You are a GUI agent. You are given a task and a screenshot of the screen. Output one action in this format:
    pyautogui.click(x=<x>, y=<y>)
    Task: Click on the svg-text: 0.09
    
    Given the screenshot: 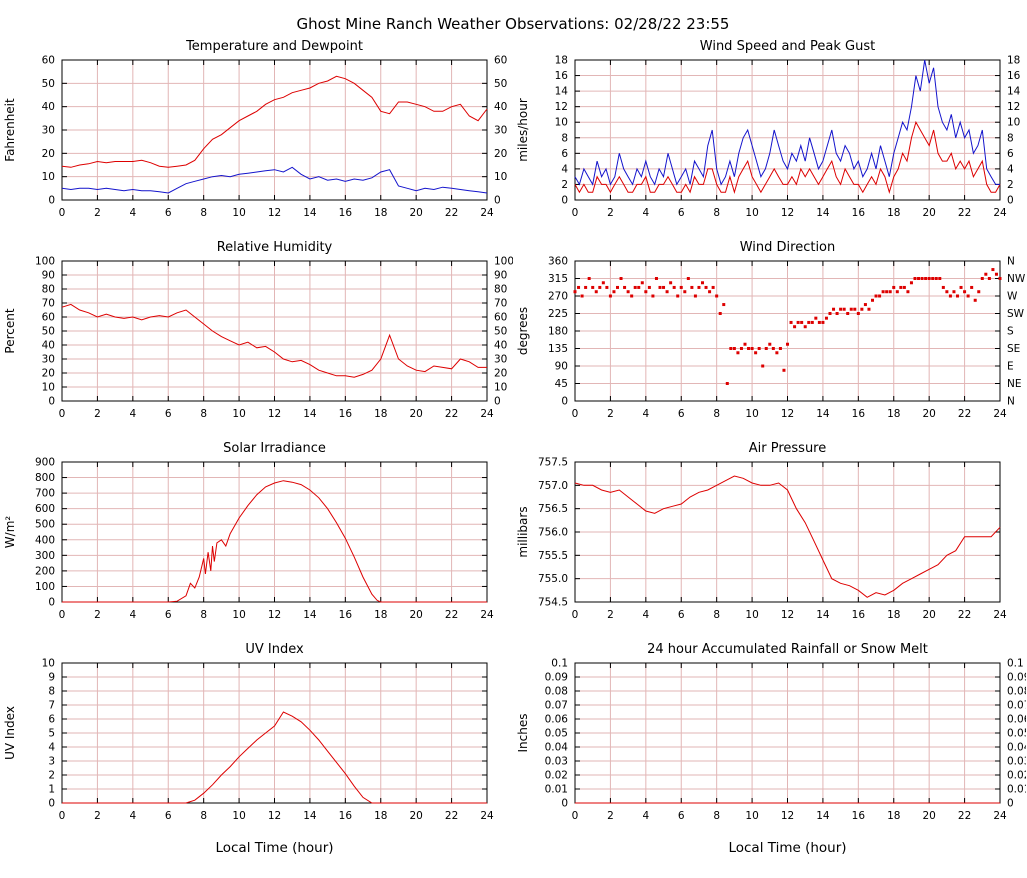 What is the action you would take?
    pyautogui.click(x=556, y=678)
    